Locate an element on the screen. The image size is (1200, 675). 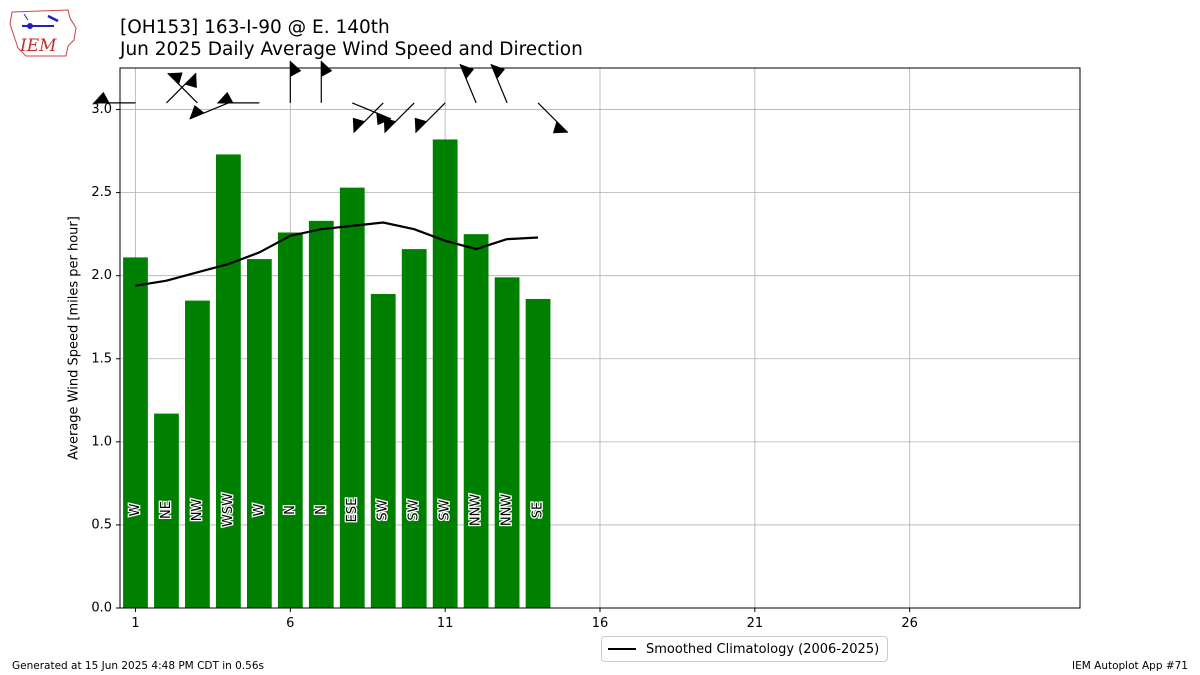
y-tick-label: 0.0 is located at coordinates (101, 608).